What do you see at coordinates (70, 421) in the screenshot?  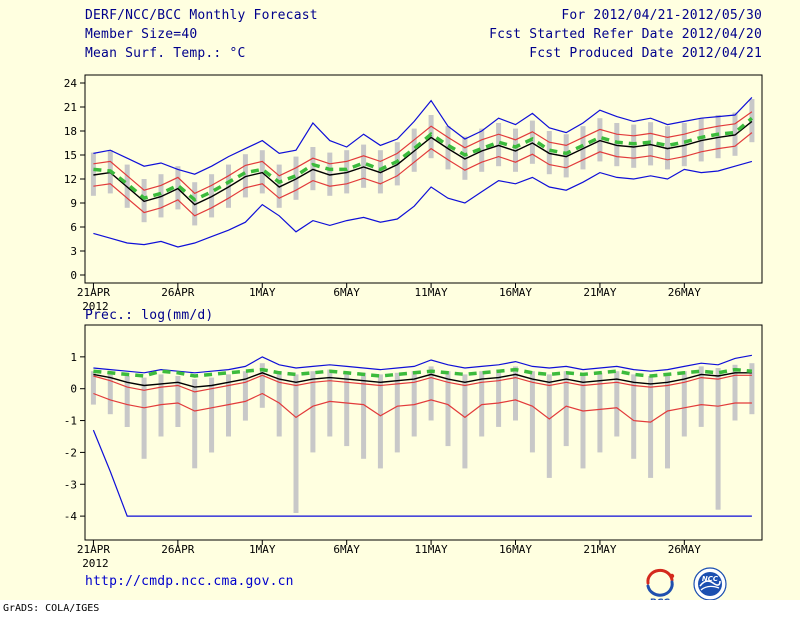 I see `y-tick-label: -1` at bounding box center [70, 421].